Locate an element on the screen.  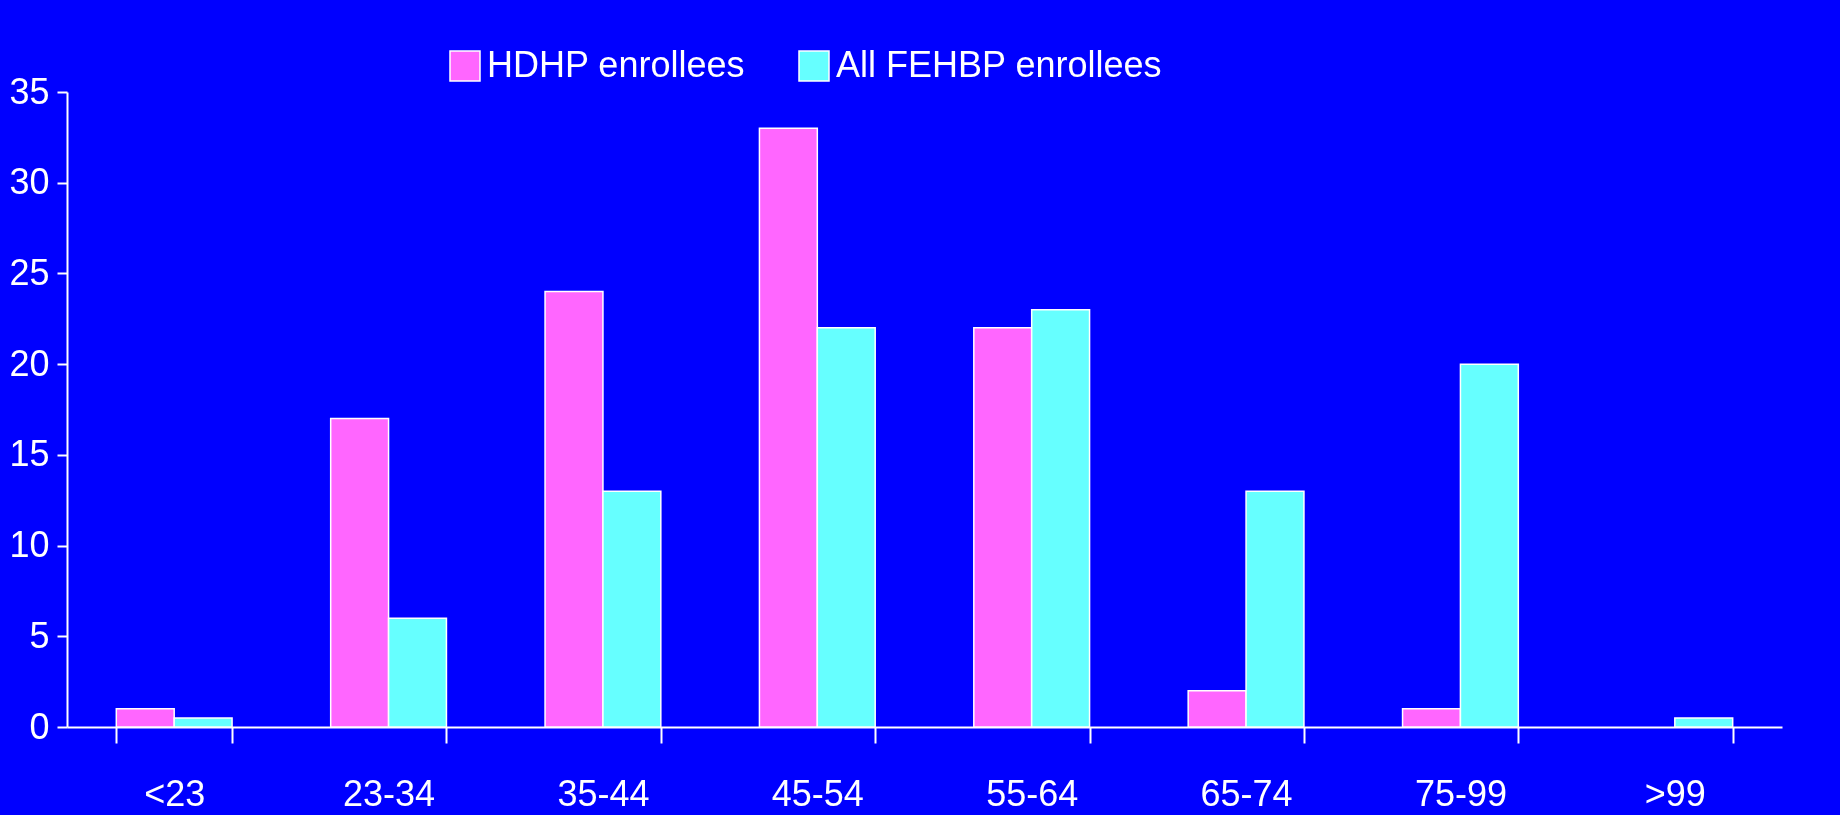
x-tick-label: >99 is located at coordinates (1675, 793).